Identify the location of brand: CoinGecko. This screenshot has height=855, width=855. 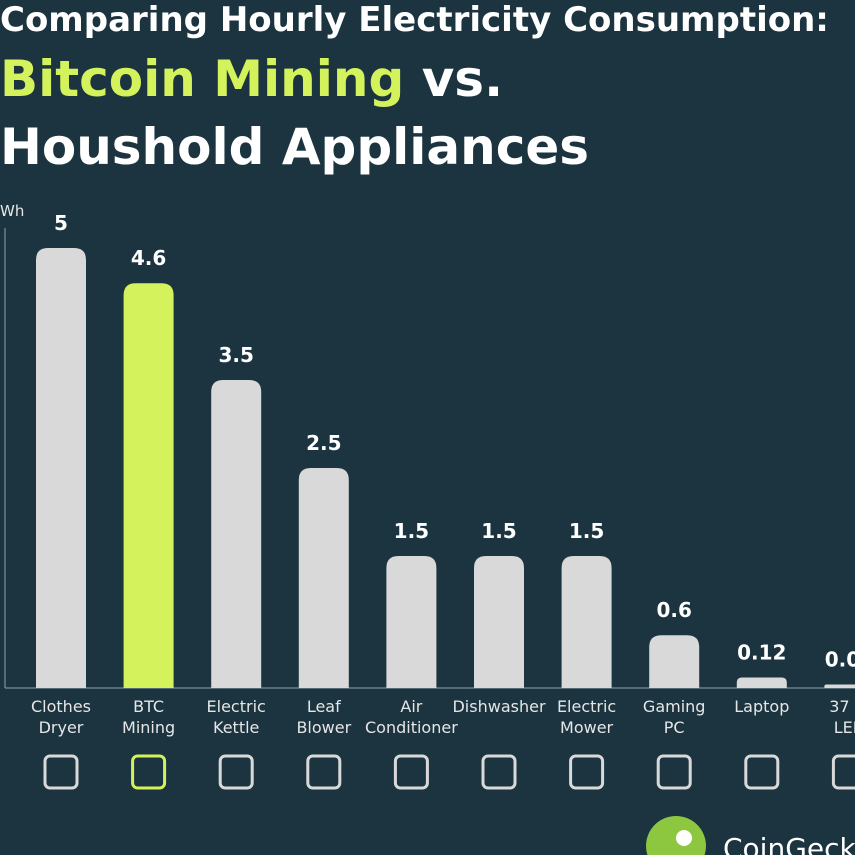
(789, 843).